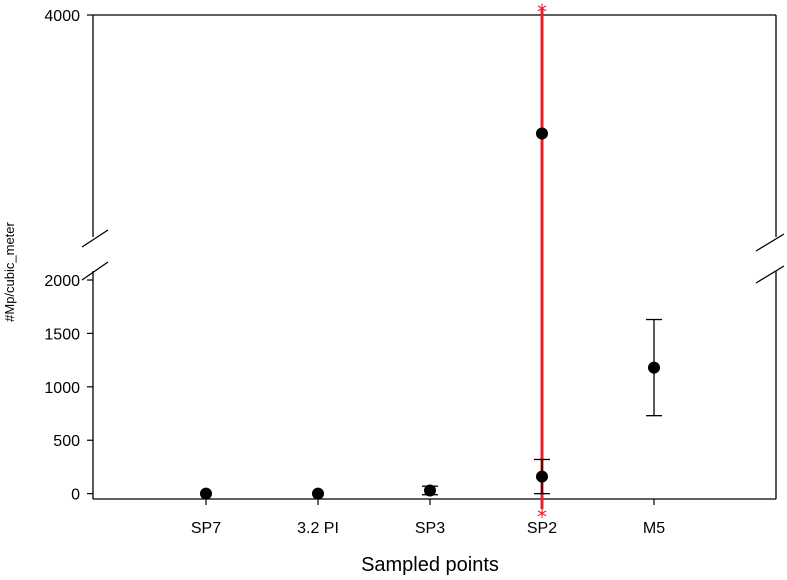  I want to click on x-tick-label: SP2, so click(542, 528).